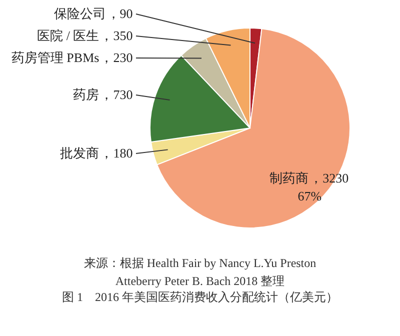 Image resolution: width=400 pixels, height=336 pixels. I want to click on data-label: ，180, so click(116, 153).